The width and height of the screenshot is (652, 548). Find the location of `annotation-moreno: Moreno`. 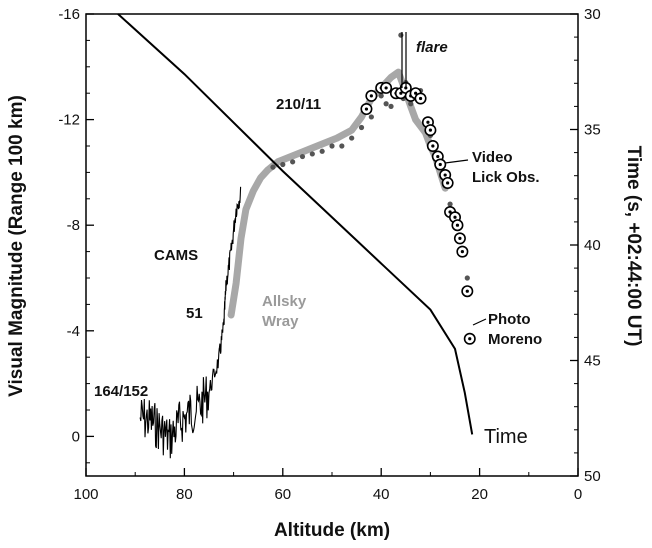

annotation-moreno: Moreno is located at coordinates (515, 339).